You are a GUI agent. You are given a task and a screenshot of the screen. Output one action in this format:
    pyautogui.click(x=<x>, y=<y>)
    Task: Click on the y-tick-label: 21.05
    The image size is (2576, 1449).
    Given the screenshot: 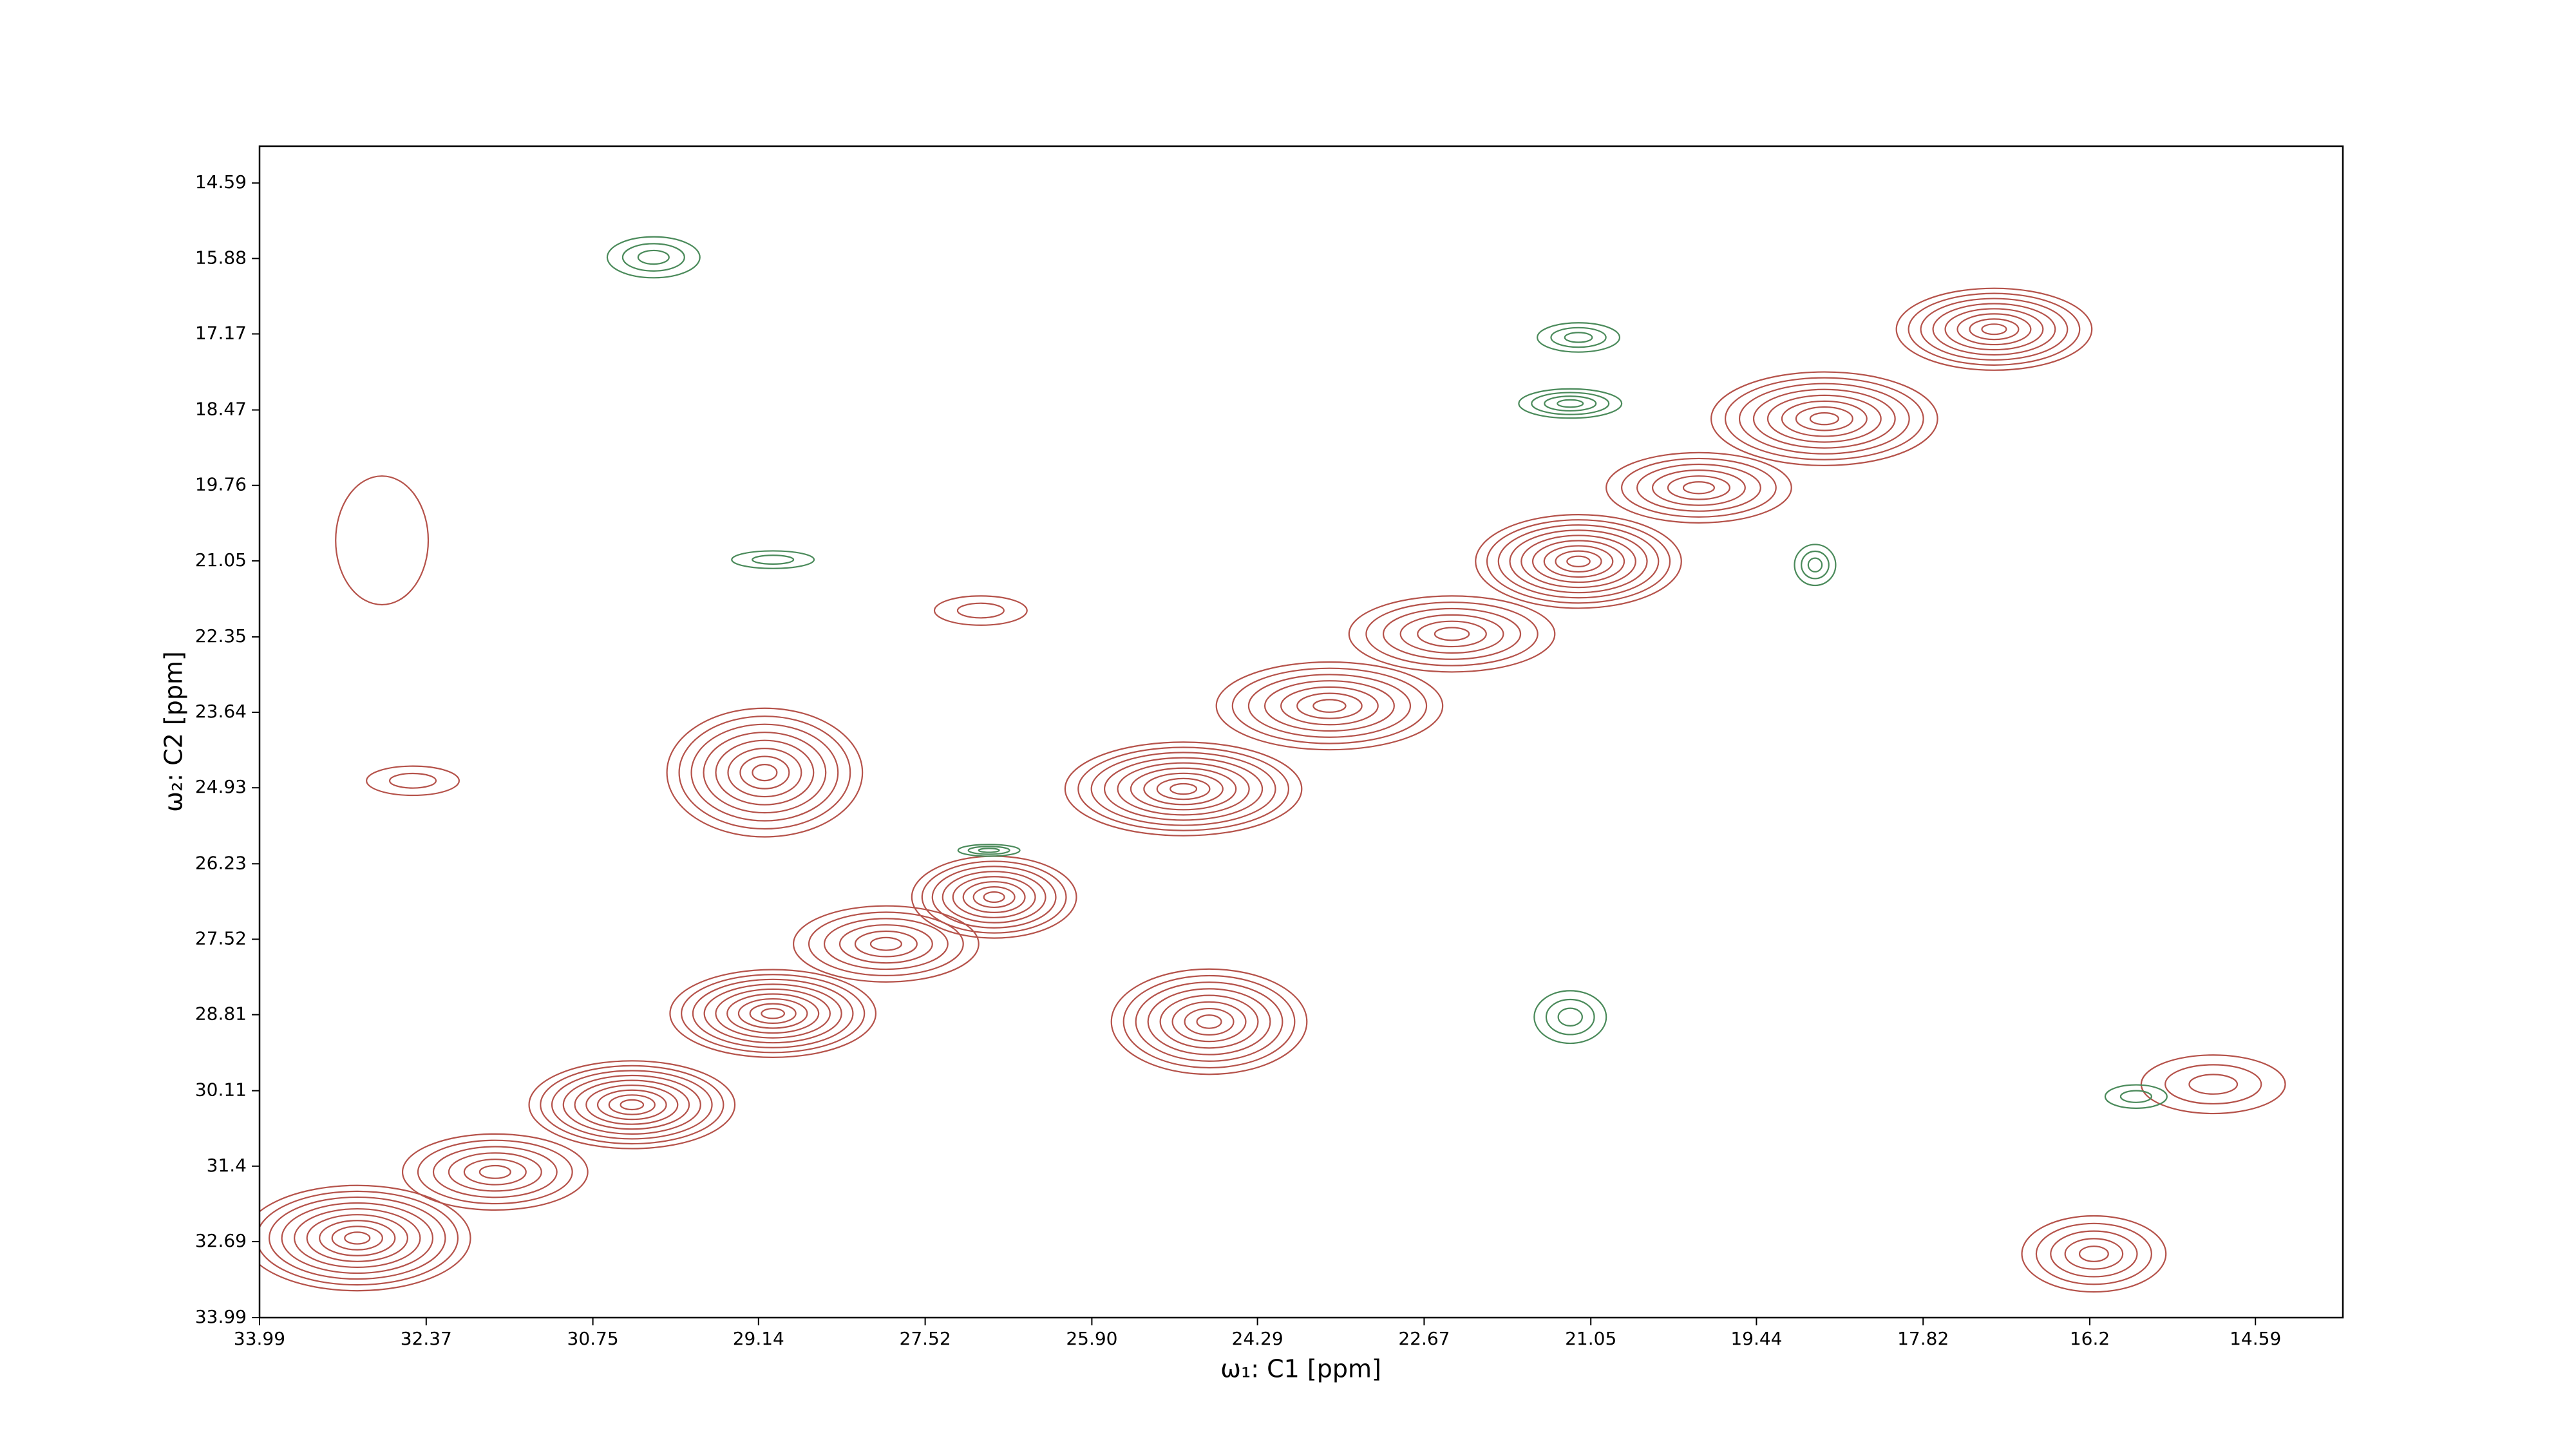 What is the action you would take?
    pyautogui.click(x=221, y=560)
    